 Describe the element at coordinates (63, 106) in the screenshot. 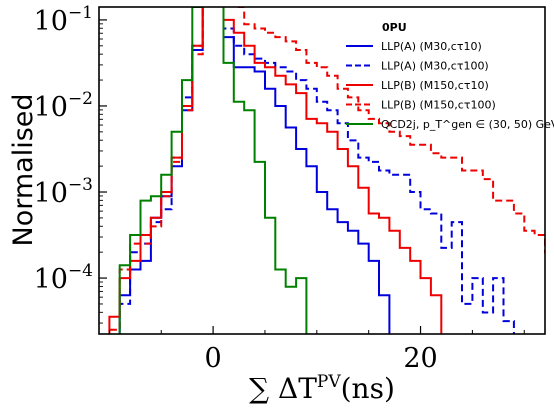

I see `y-tick-label: 10⁻²` at that location.